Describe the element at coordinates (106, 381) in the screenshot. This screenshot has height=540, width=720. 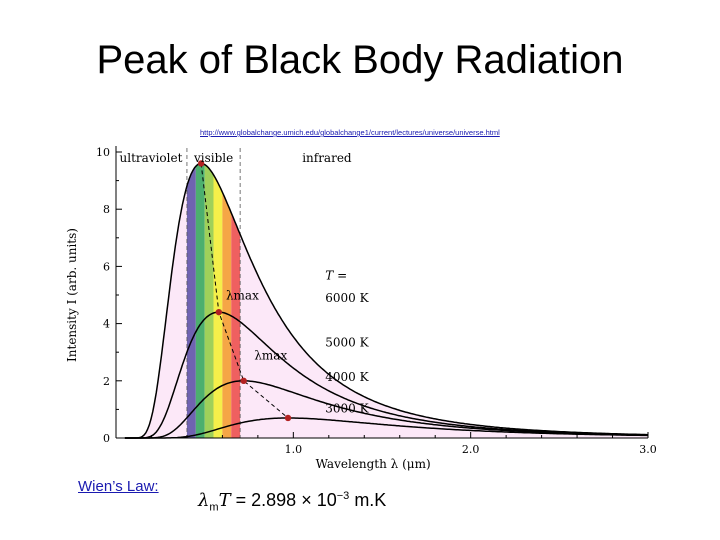
I see `y-tick-label: 2` at that location.